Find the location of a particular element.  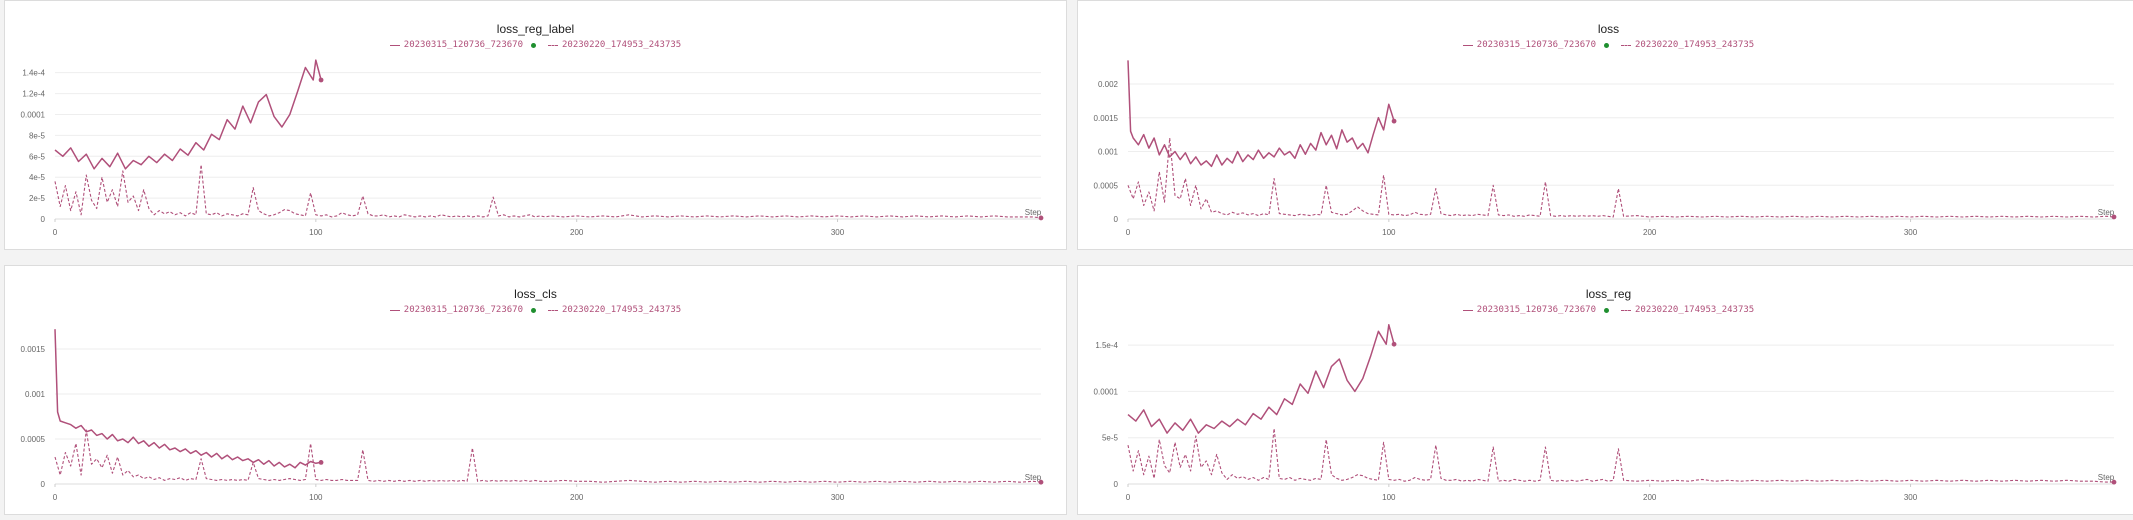

y-tick-label: 5e-5 is located at coordinates (1110, 438).